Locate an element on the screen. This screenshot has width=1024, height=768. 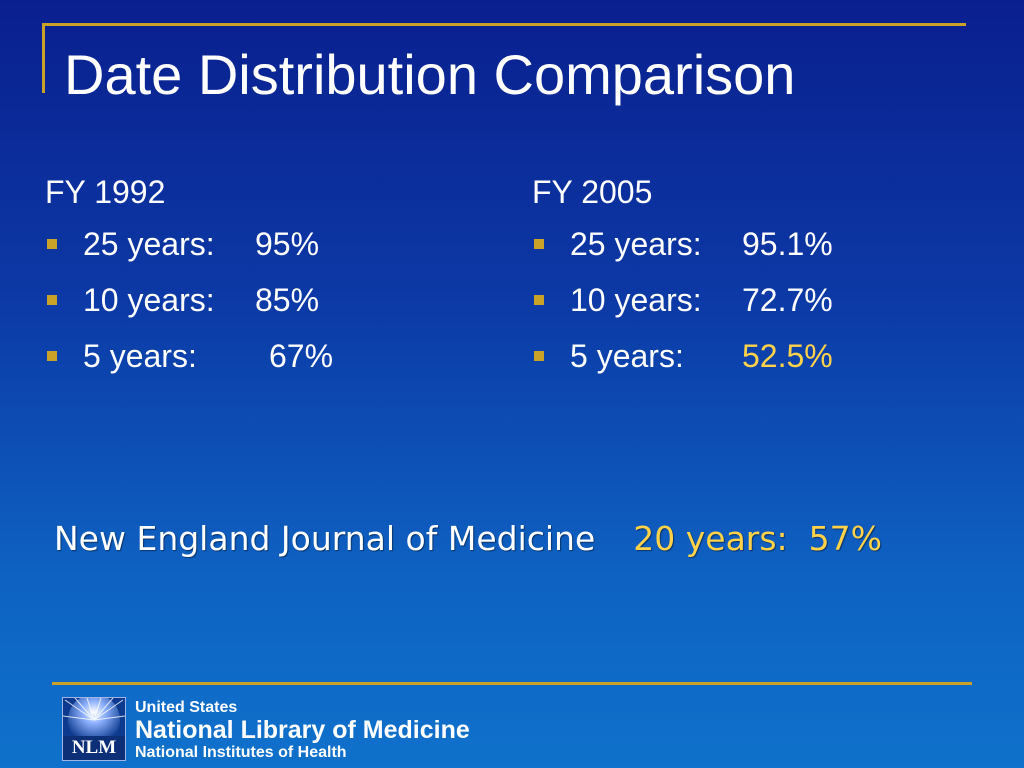
list-item: 10 years: 85% is located at coordinates (265, 300).